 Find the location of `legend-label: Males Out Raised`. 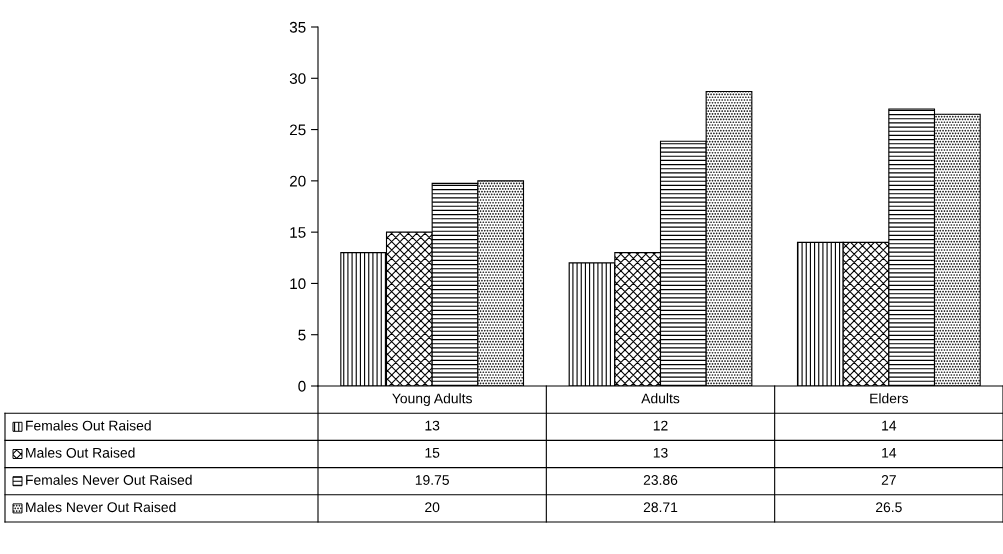

legend-label: Males Out Raised is located at coordinates (80, 452).